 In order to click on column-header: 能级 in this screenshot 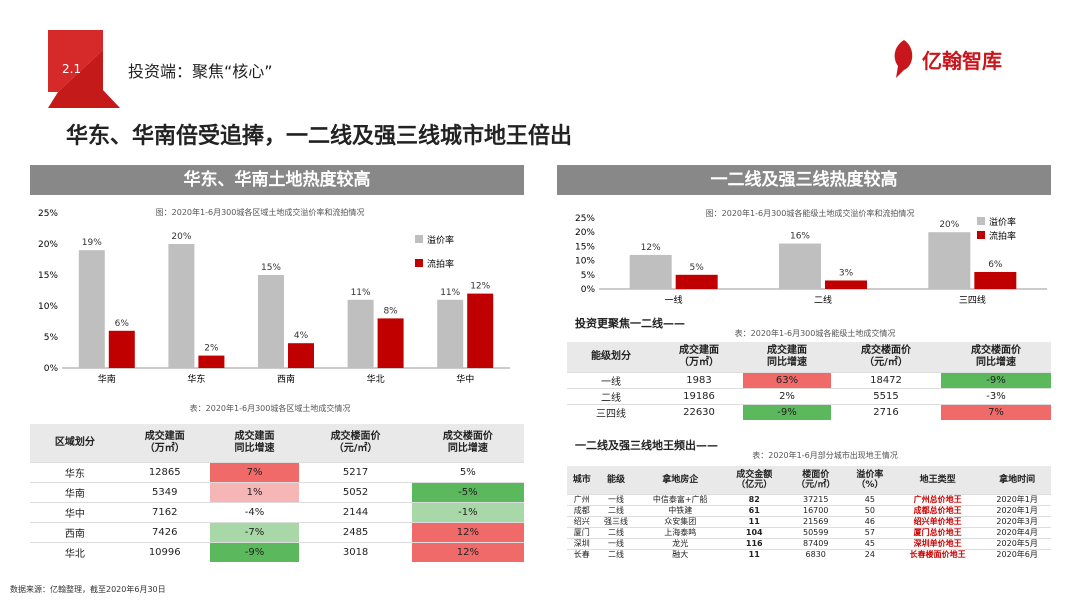, I will do `click(616, 480)`.